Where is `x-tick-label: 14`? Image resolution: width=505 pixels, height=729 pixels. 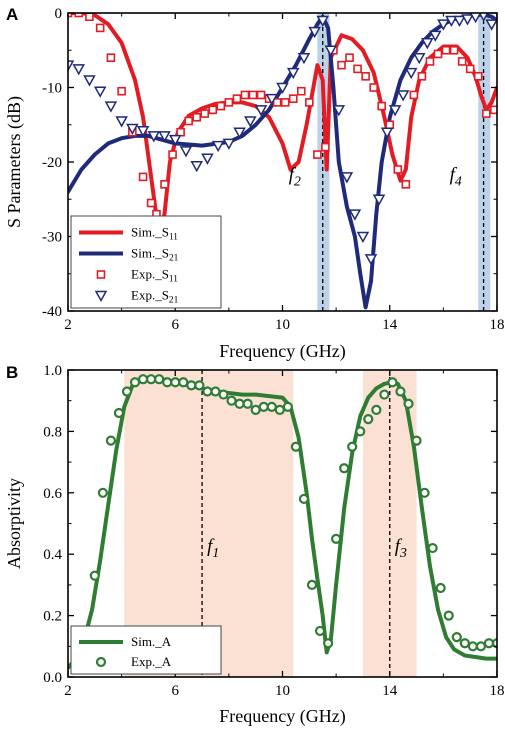 x-tick-label: 14 is located at coordinates (390, 325).